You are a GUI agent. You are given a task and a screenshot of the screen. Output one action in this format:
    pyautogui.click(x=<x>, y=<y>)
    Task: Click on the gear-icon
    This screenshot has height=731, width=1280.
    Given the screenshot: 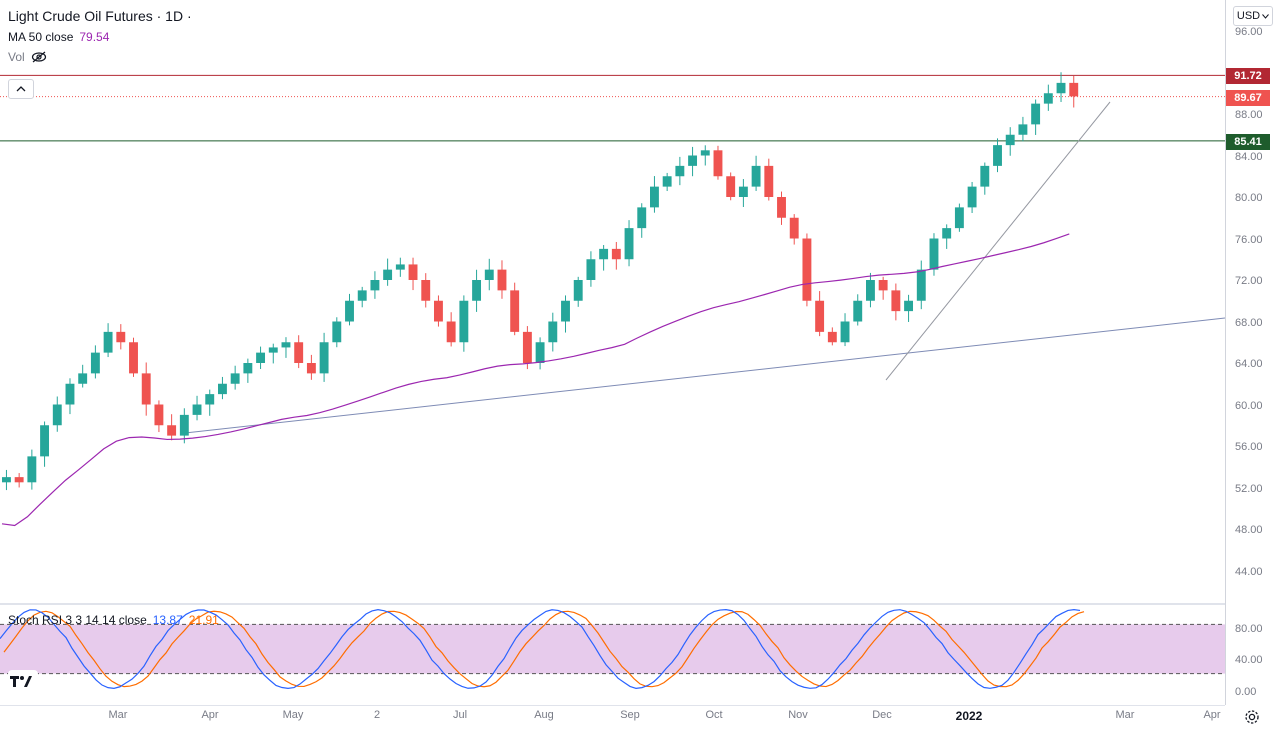 What is the action you would take?
    pyautogui.click(x=1252, y=717)
    